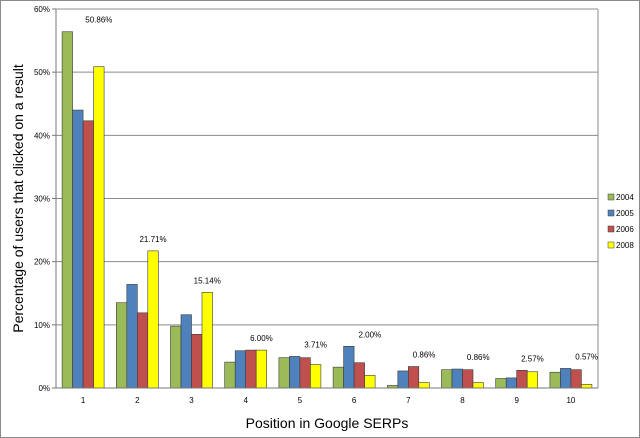 The width and height of the screenshot is (640, 438). Describe the element at coordinates (245, 400) in the screenshot. I see `x-tick-label: 4` at that location.